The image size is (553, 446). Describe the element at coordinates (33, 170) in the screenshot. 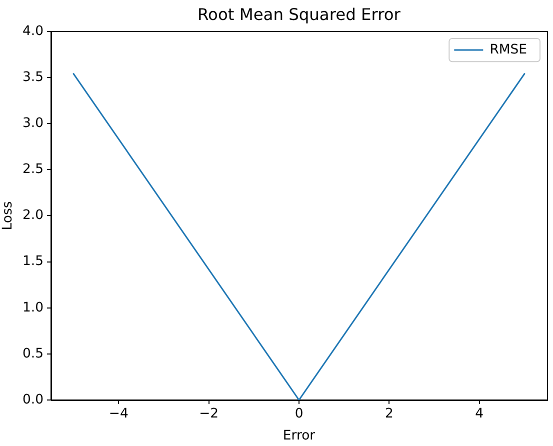

I see `y-tick-label: 2.5` at that location.